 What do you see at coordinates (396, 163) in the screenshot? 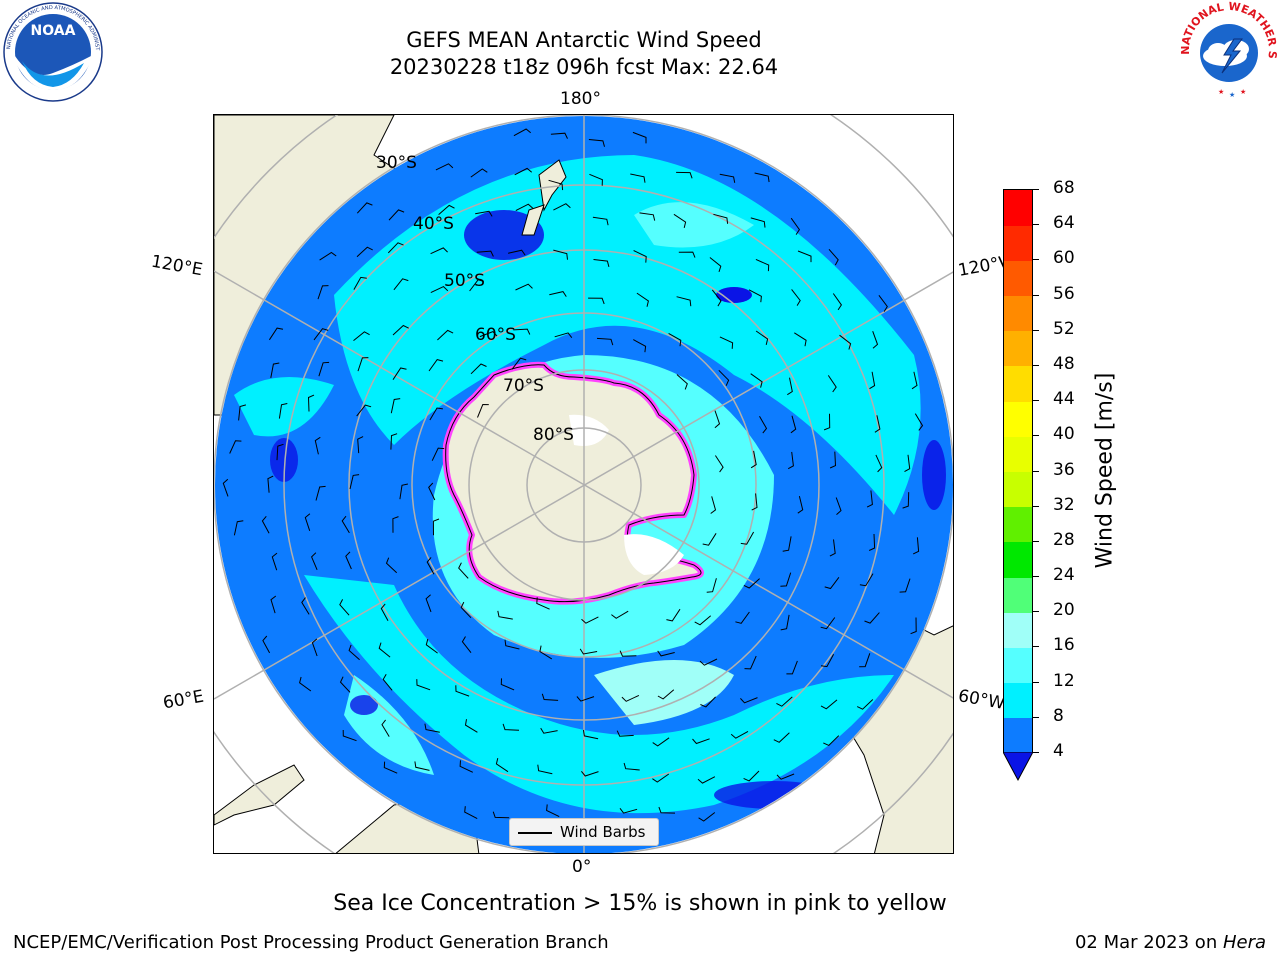
I see `lat-label-30s: 30°S` at bounding box center [396, 163].